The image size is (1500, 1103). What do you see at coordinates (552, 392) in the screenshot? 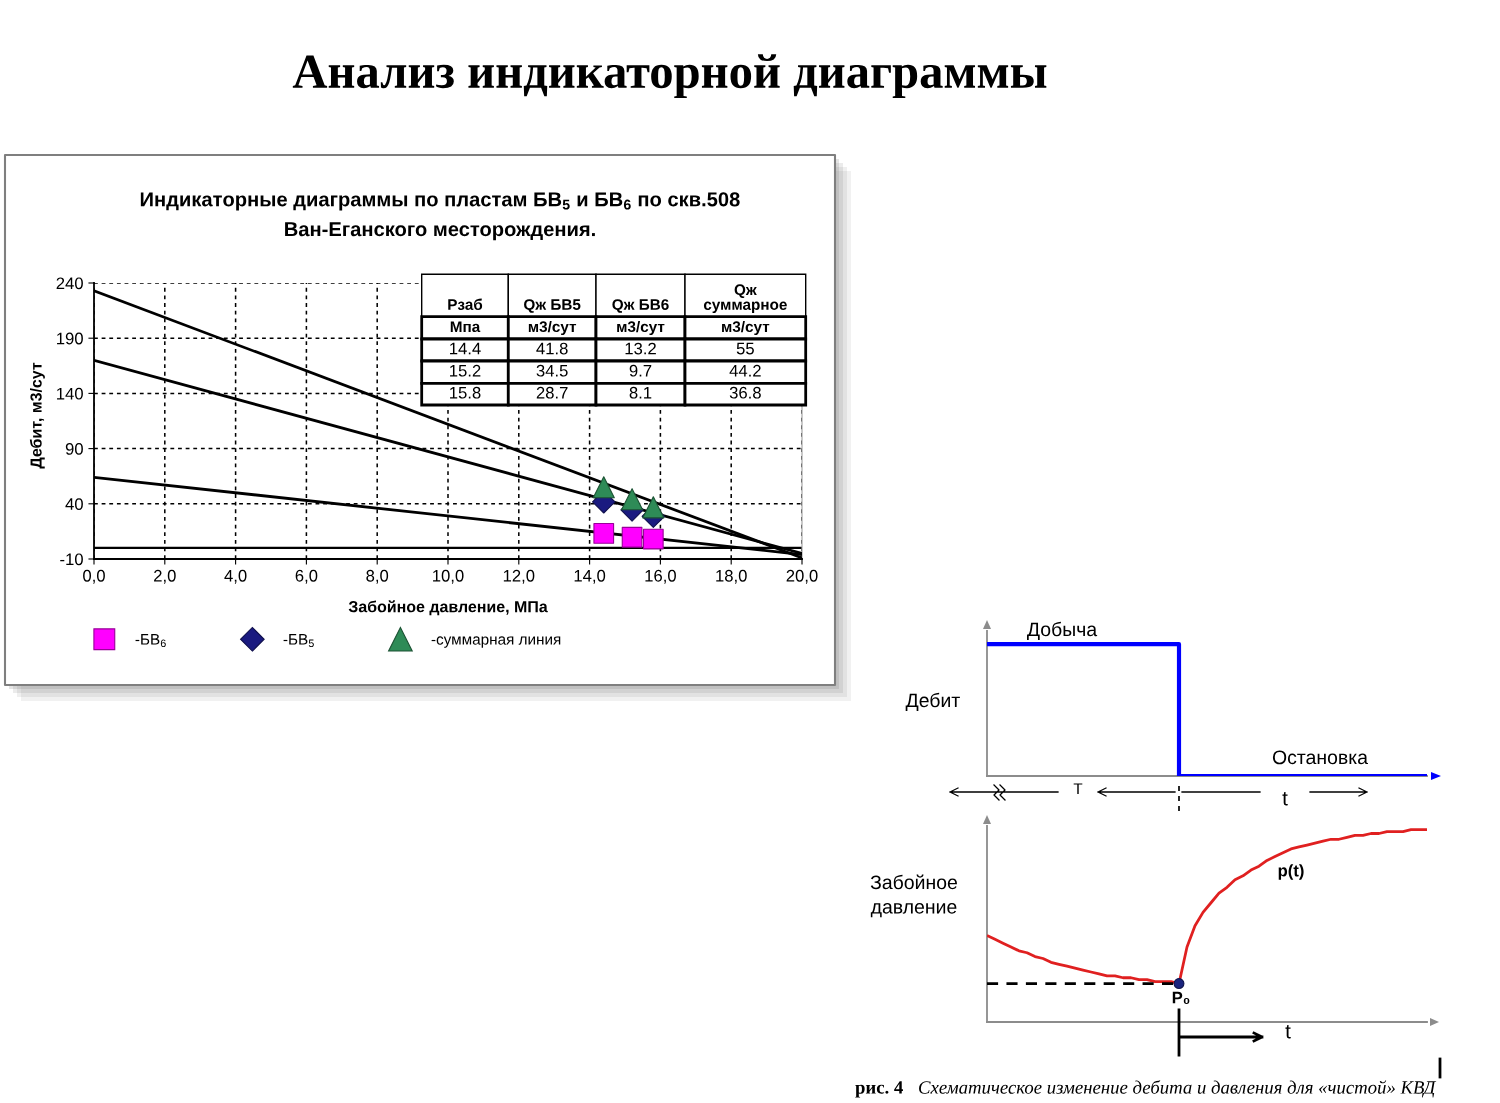
I see `annotation: 28.7` at bounding box center [552, 392].